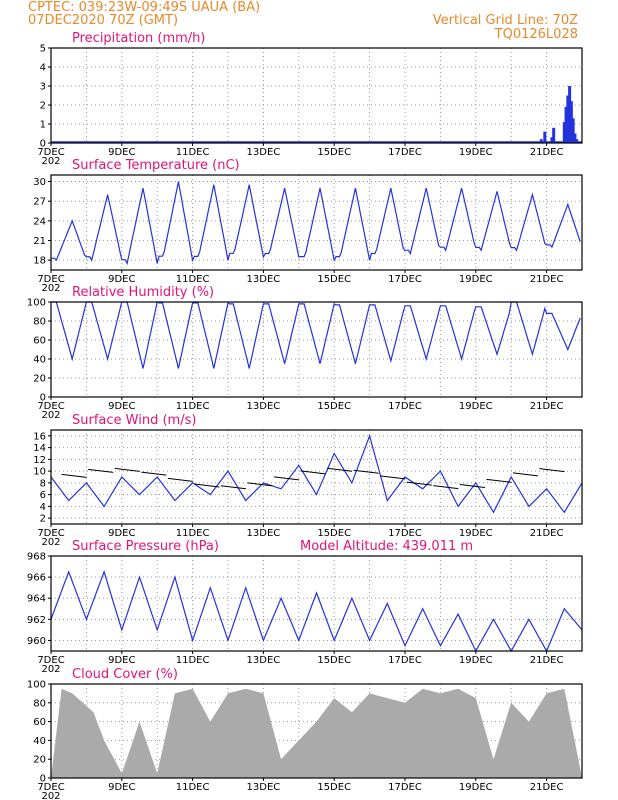  I want to click on y-tick-label: 962, so click(36, 620).